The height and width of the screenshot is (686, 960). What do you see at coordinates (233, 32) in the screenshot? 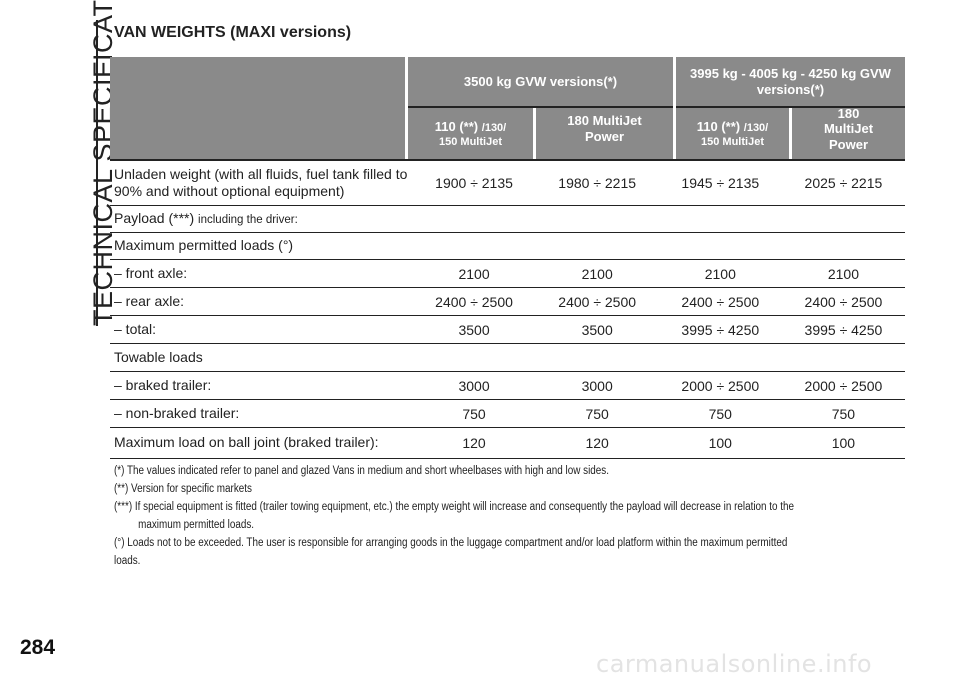
I see `page-title: VAN WEIGHTS (MAXI versions)` at bounding box center [233, 32].